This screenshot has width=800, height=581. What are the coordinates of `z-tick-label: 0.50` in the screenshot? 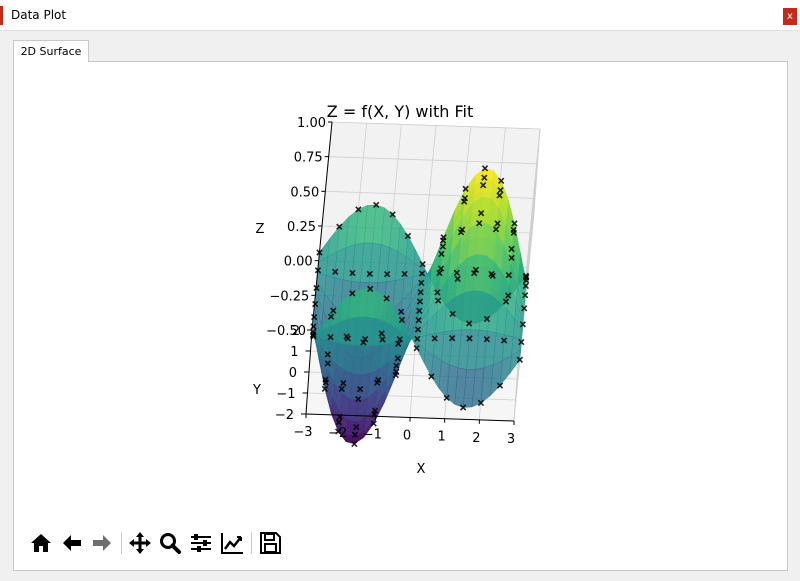 It's located at (304, 192).